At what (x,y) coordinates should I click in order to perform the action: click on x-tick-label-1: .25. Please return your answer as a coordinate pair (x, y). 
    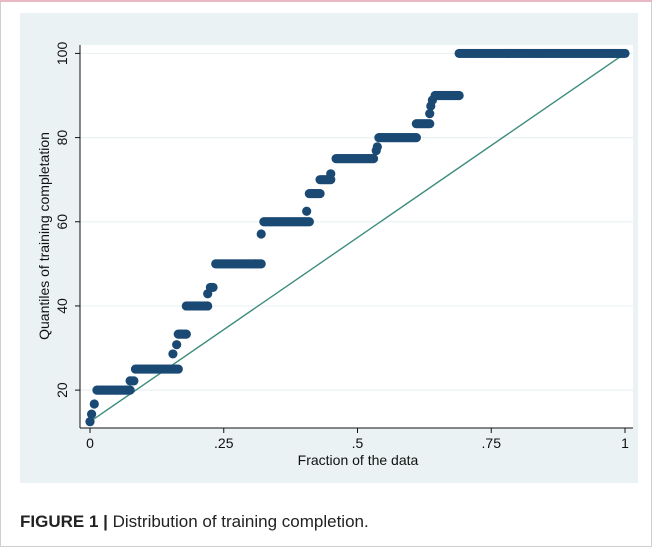
    Looking at the image, I should click on (224, 443).